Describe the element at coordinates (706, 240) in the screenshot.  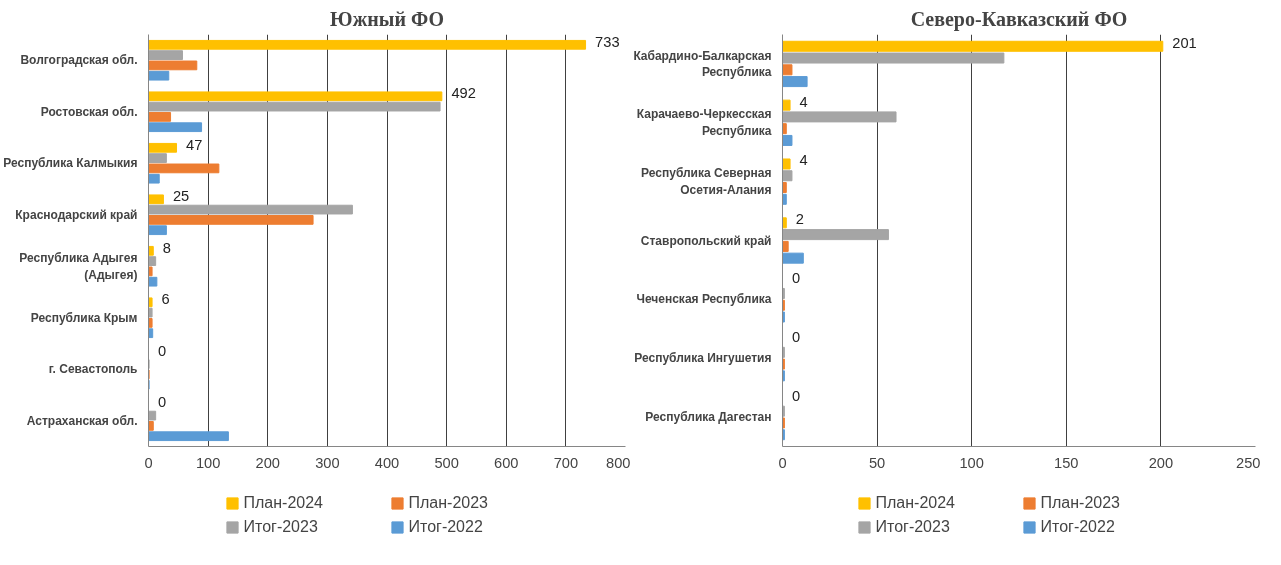
I see `y-tick-label: Ставропольский край` at that location.